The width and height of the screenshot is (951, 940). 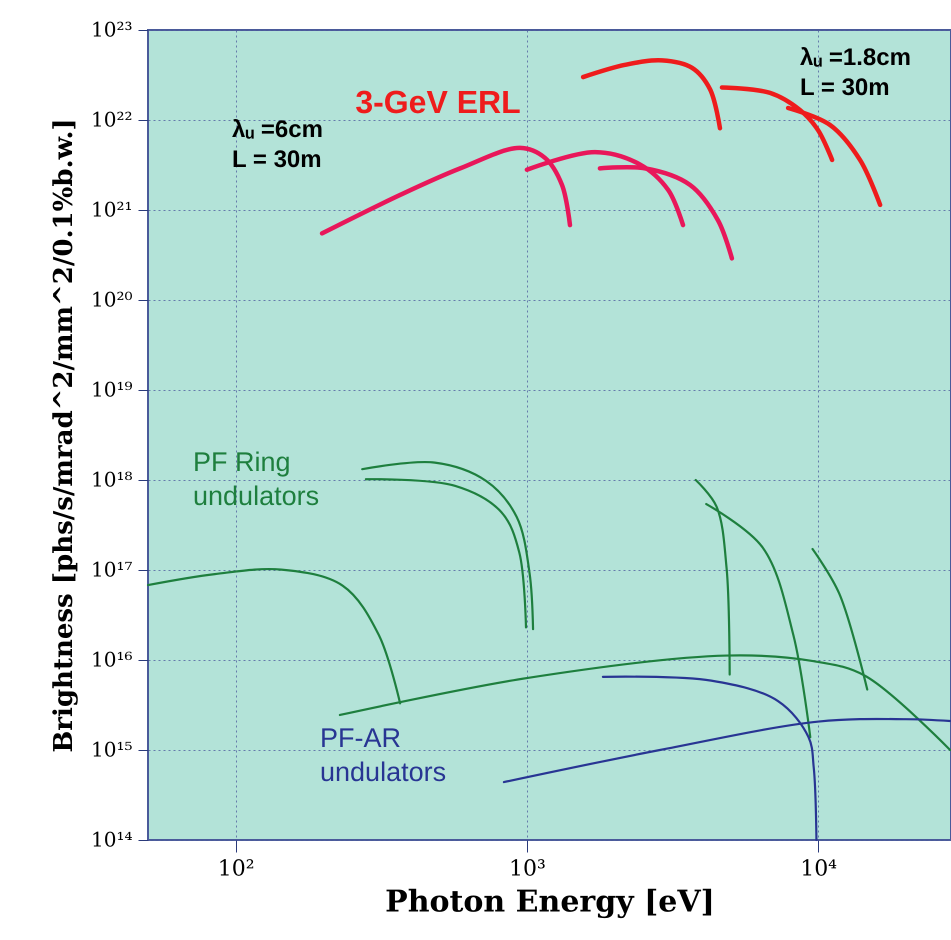 What do you see at coordinates (111, 300) in the screenshot?
I see `y-tick-label: 10²⁰` at bounding box center [111, 300].